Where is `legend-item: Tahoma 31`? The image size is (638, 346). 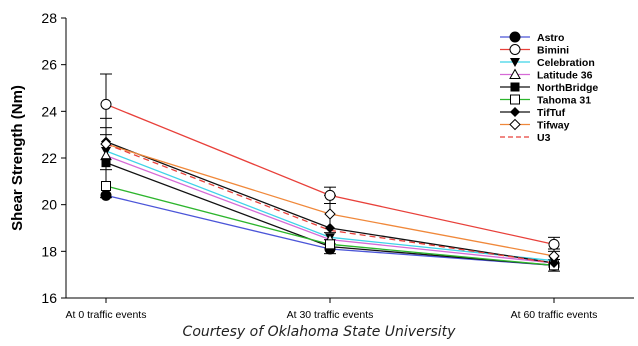 legend-item: Tahoma 31 is located at coordinates (545, 100).